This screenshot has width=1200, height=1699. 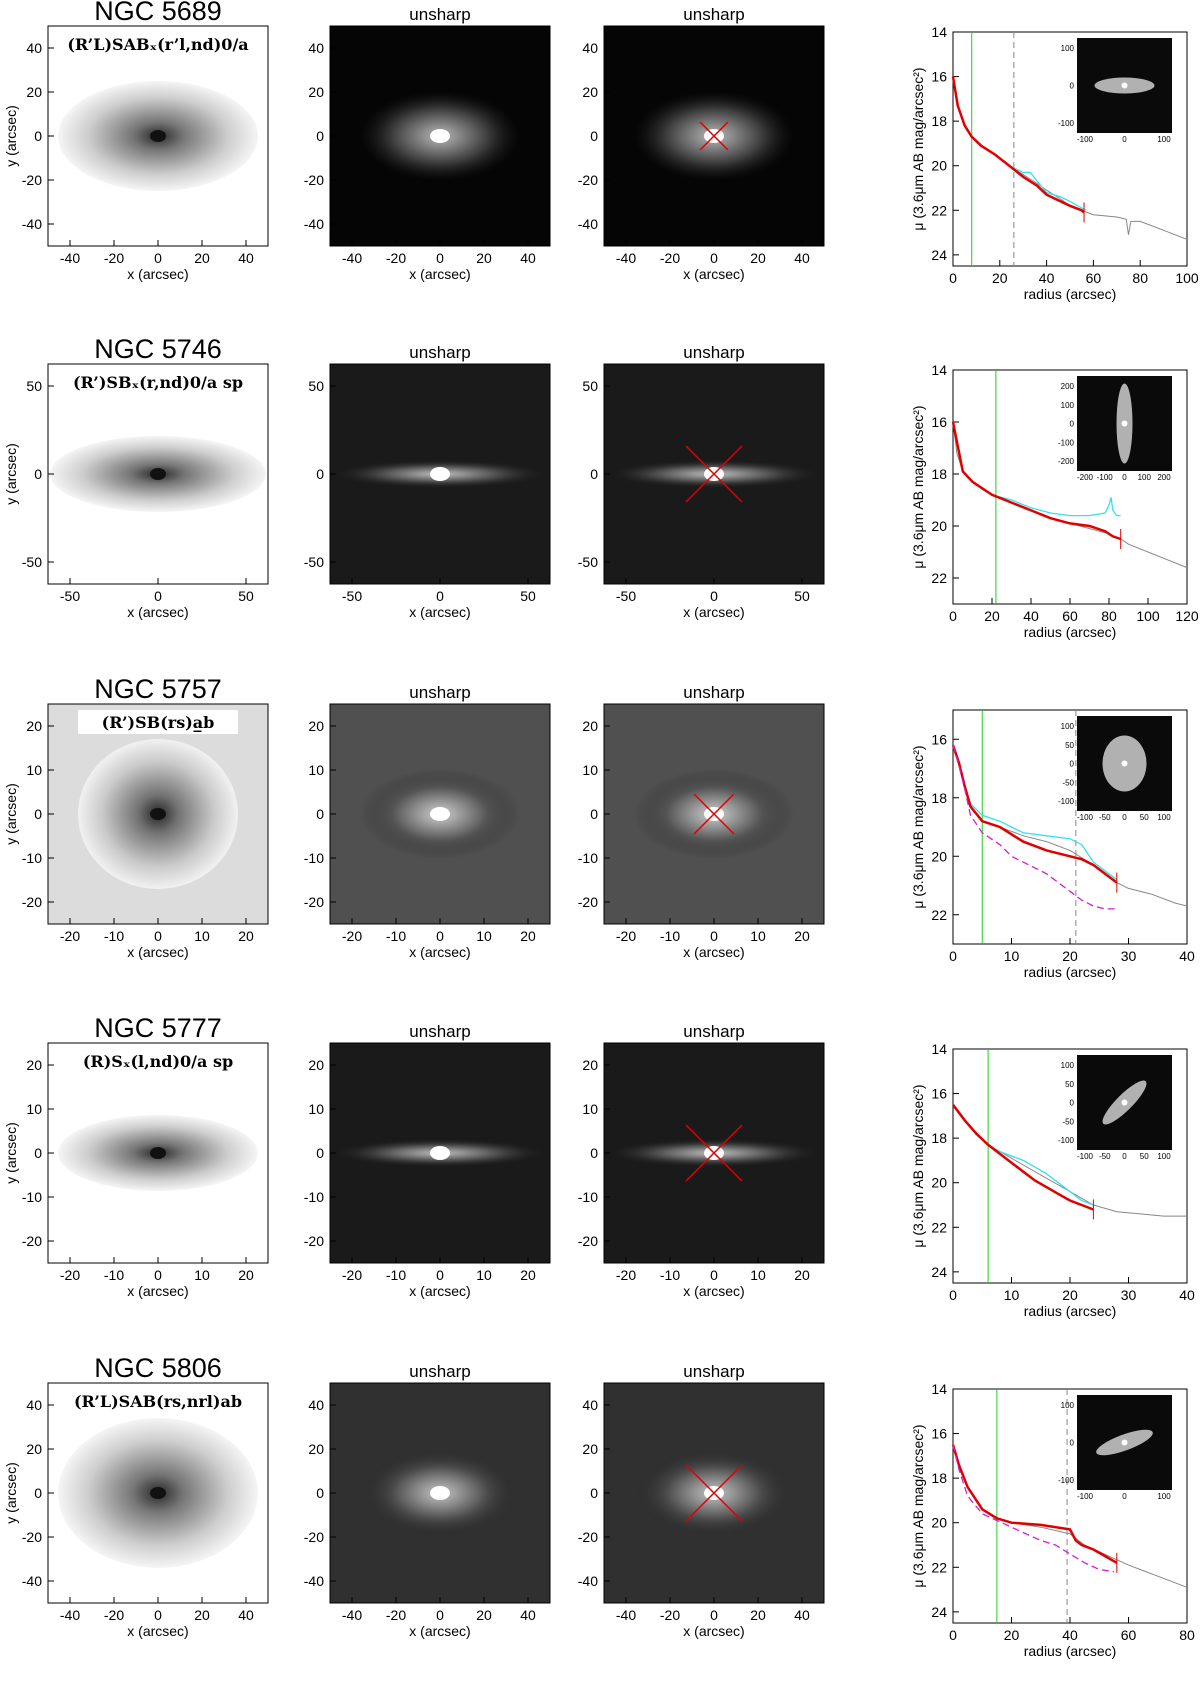 I want to click on inset-y-tick-label: 0, so click(x=1072, y=1443).